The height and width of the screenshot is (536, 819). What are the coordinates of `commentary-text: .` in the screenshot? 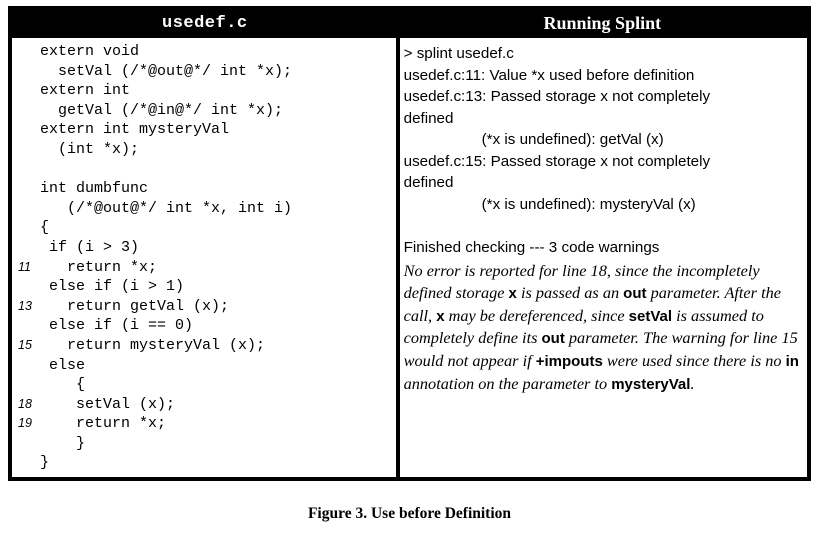 It's located at (692, 383).